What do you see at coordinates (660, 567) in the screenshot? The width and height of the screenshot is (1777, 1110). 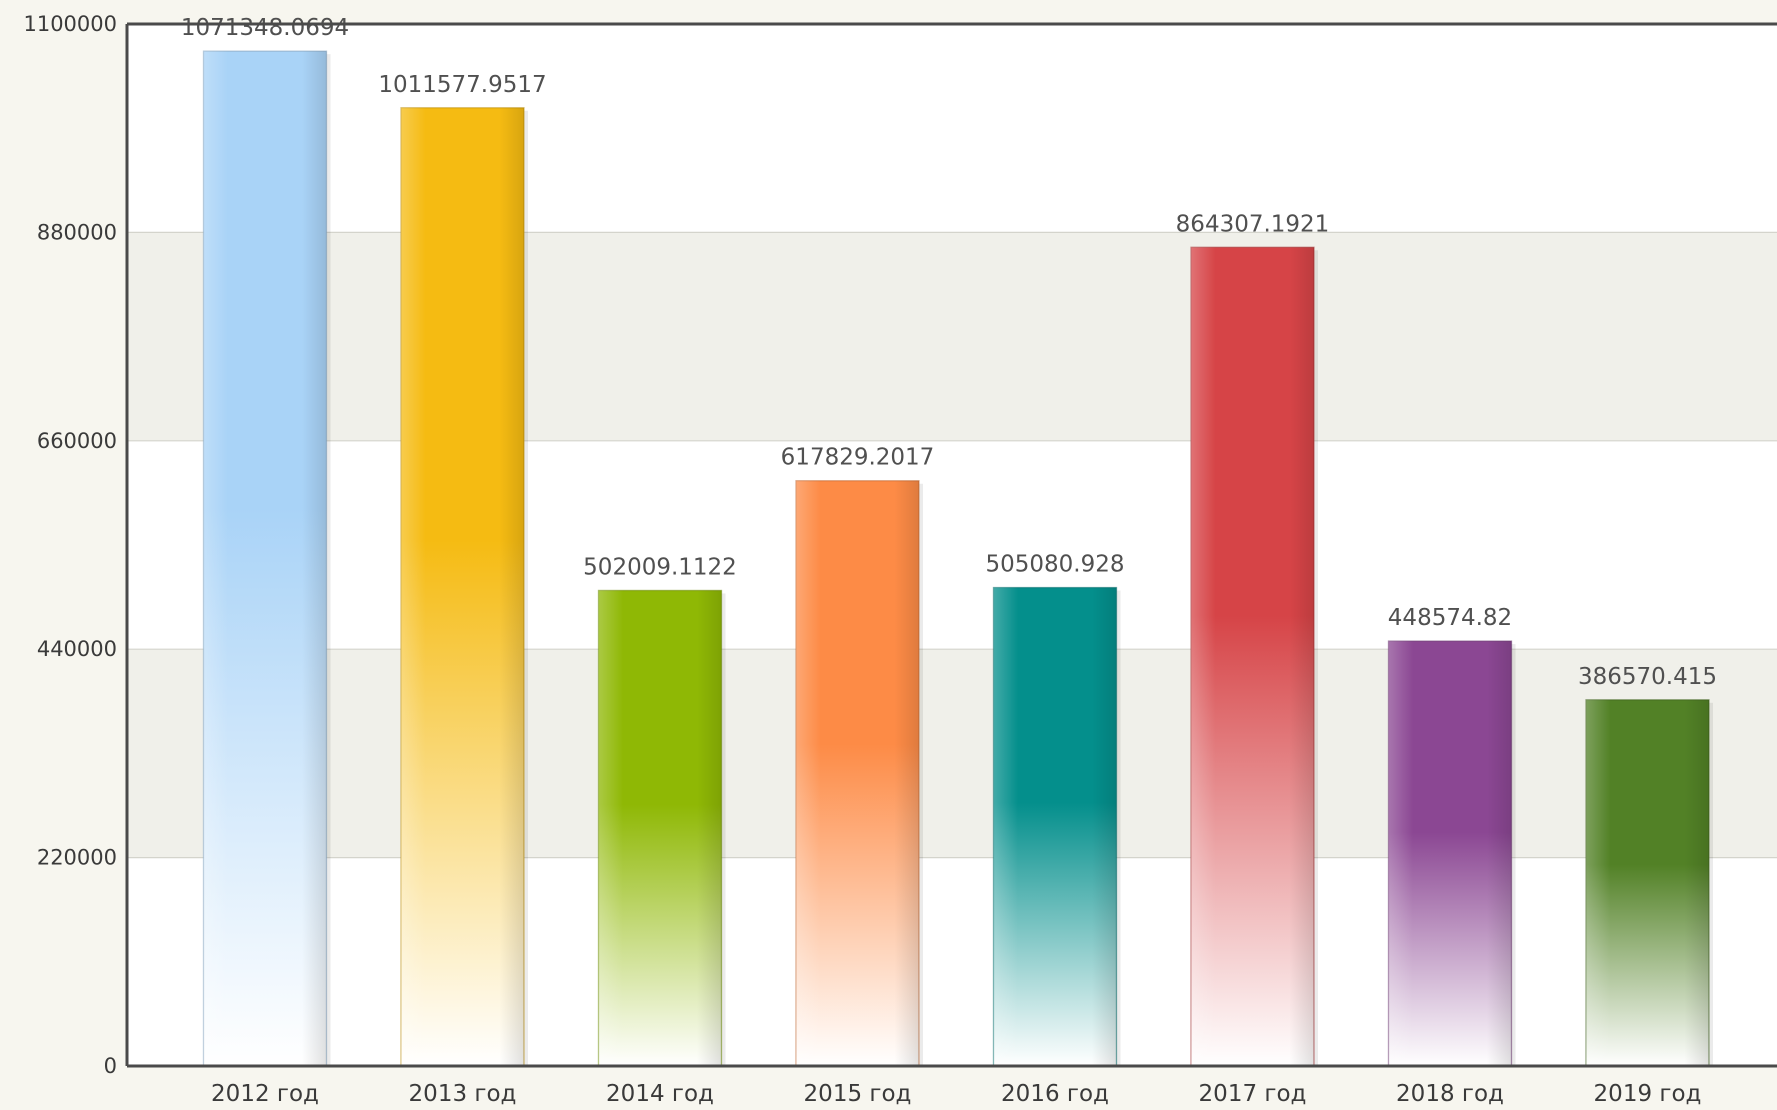 I see `data-label: 502009.1122` at bounding box center [660, 567].